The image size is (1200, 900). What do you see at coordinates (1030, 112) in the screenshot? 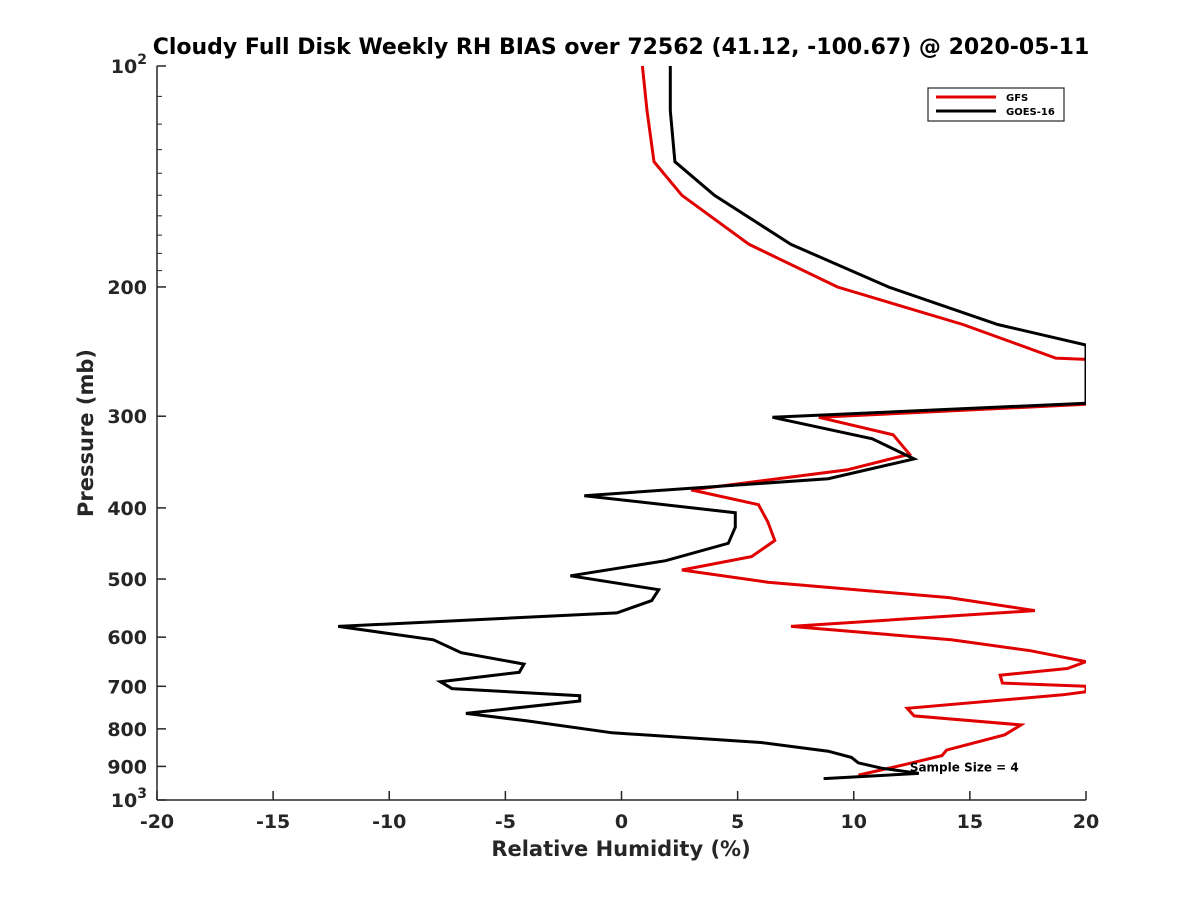
I see `legend-label-goes-16: GOES-16` at bounding box center [1030, 112].